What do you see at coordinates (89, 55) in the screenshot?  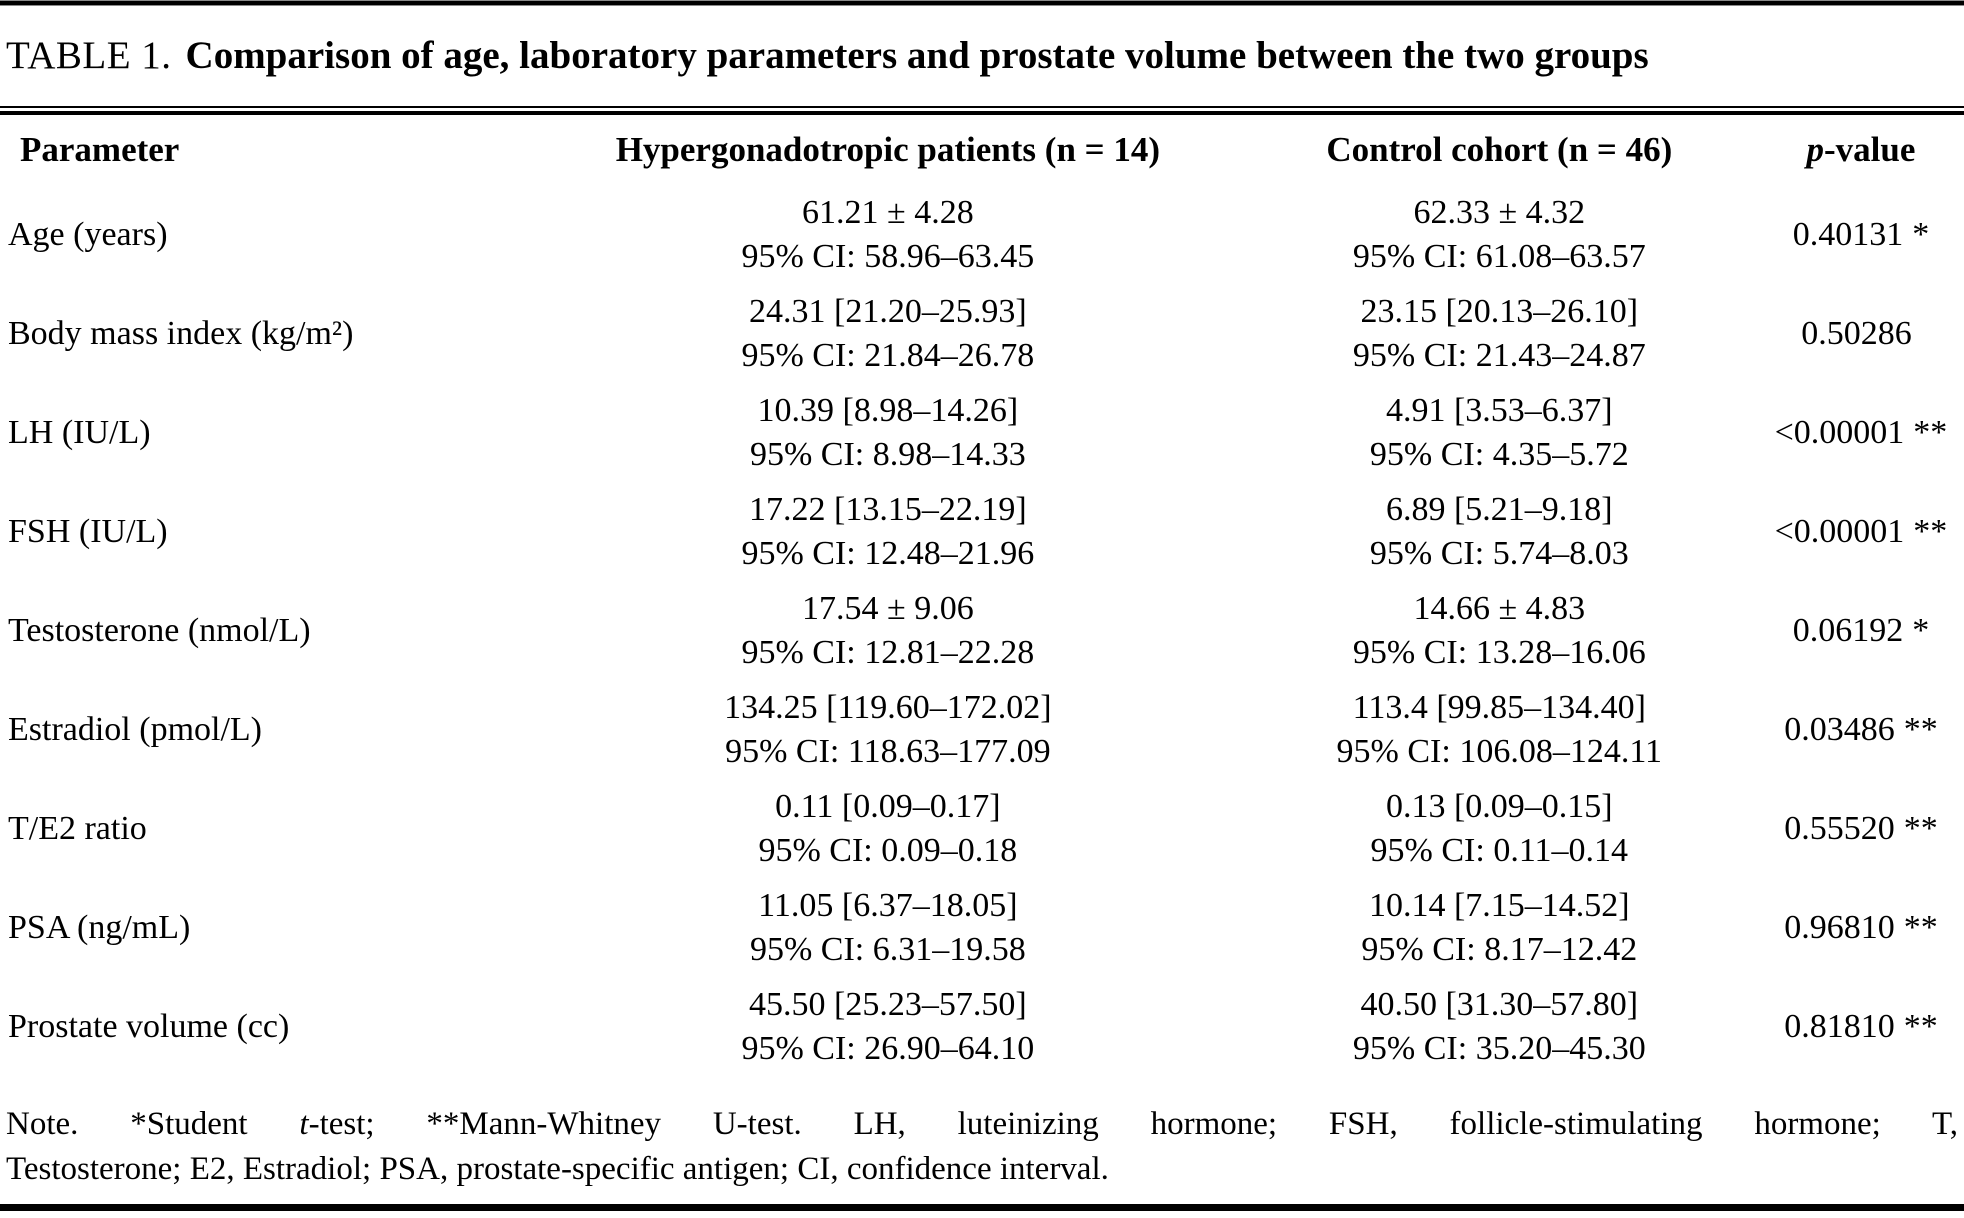 I see `table-number-label: TABLE 1.` at bounding box center [89, 55].